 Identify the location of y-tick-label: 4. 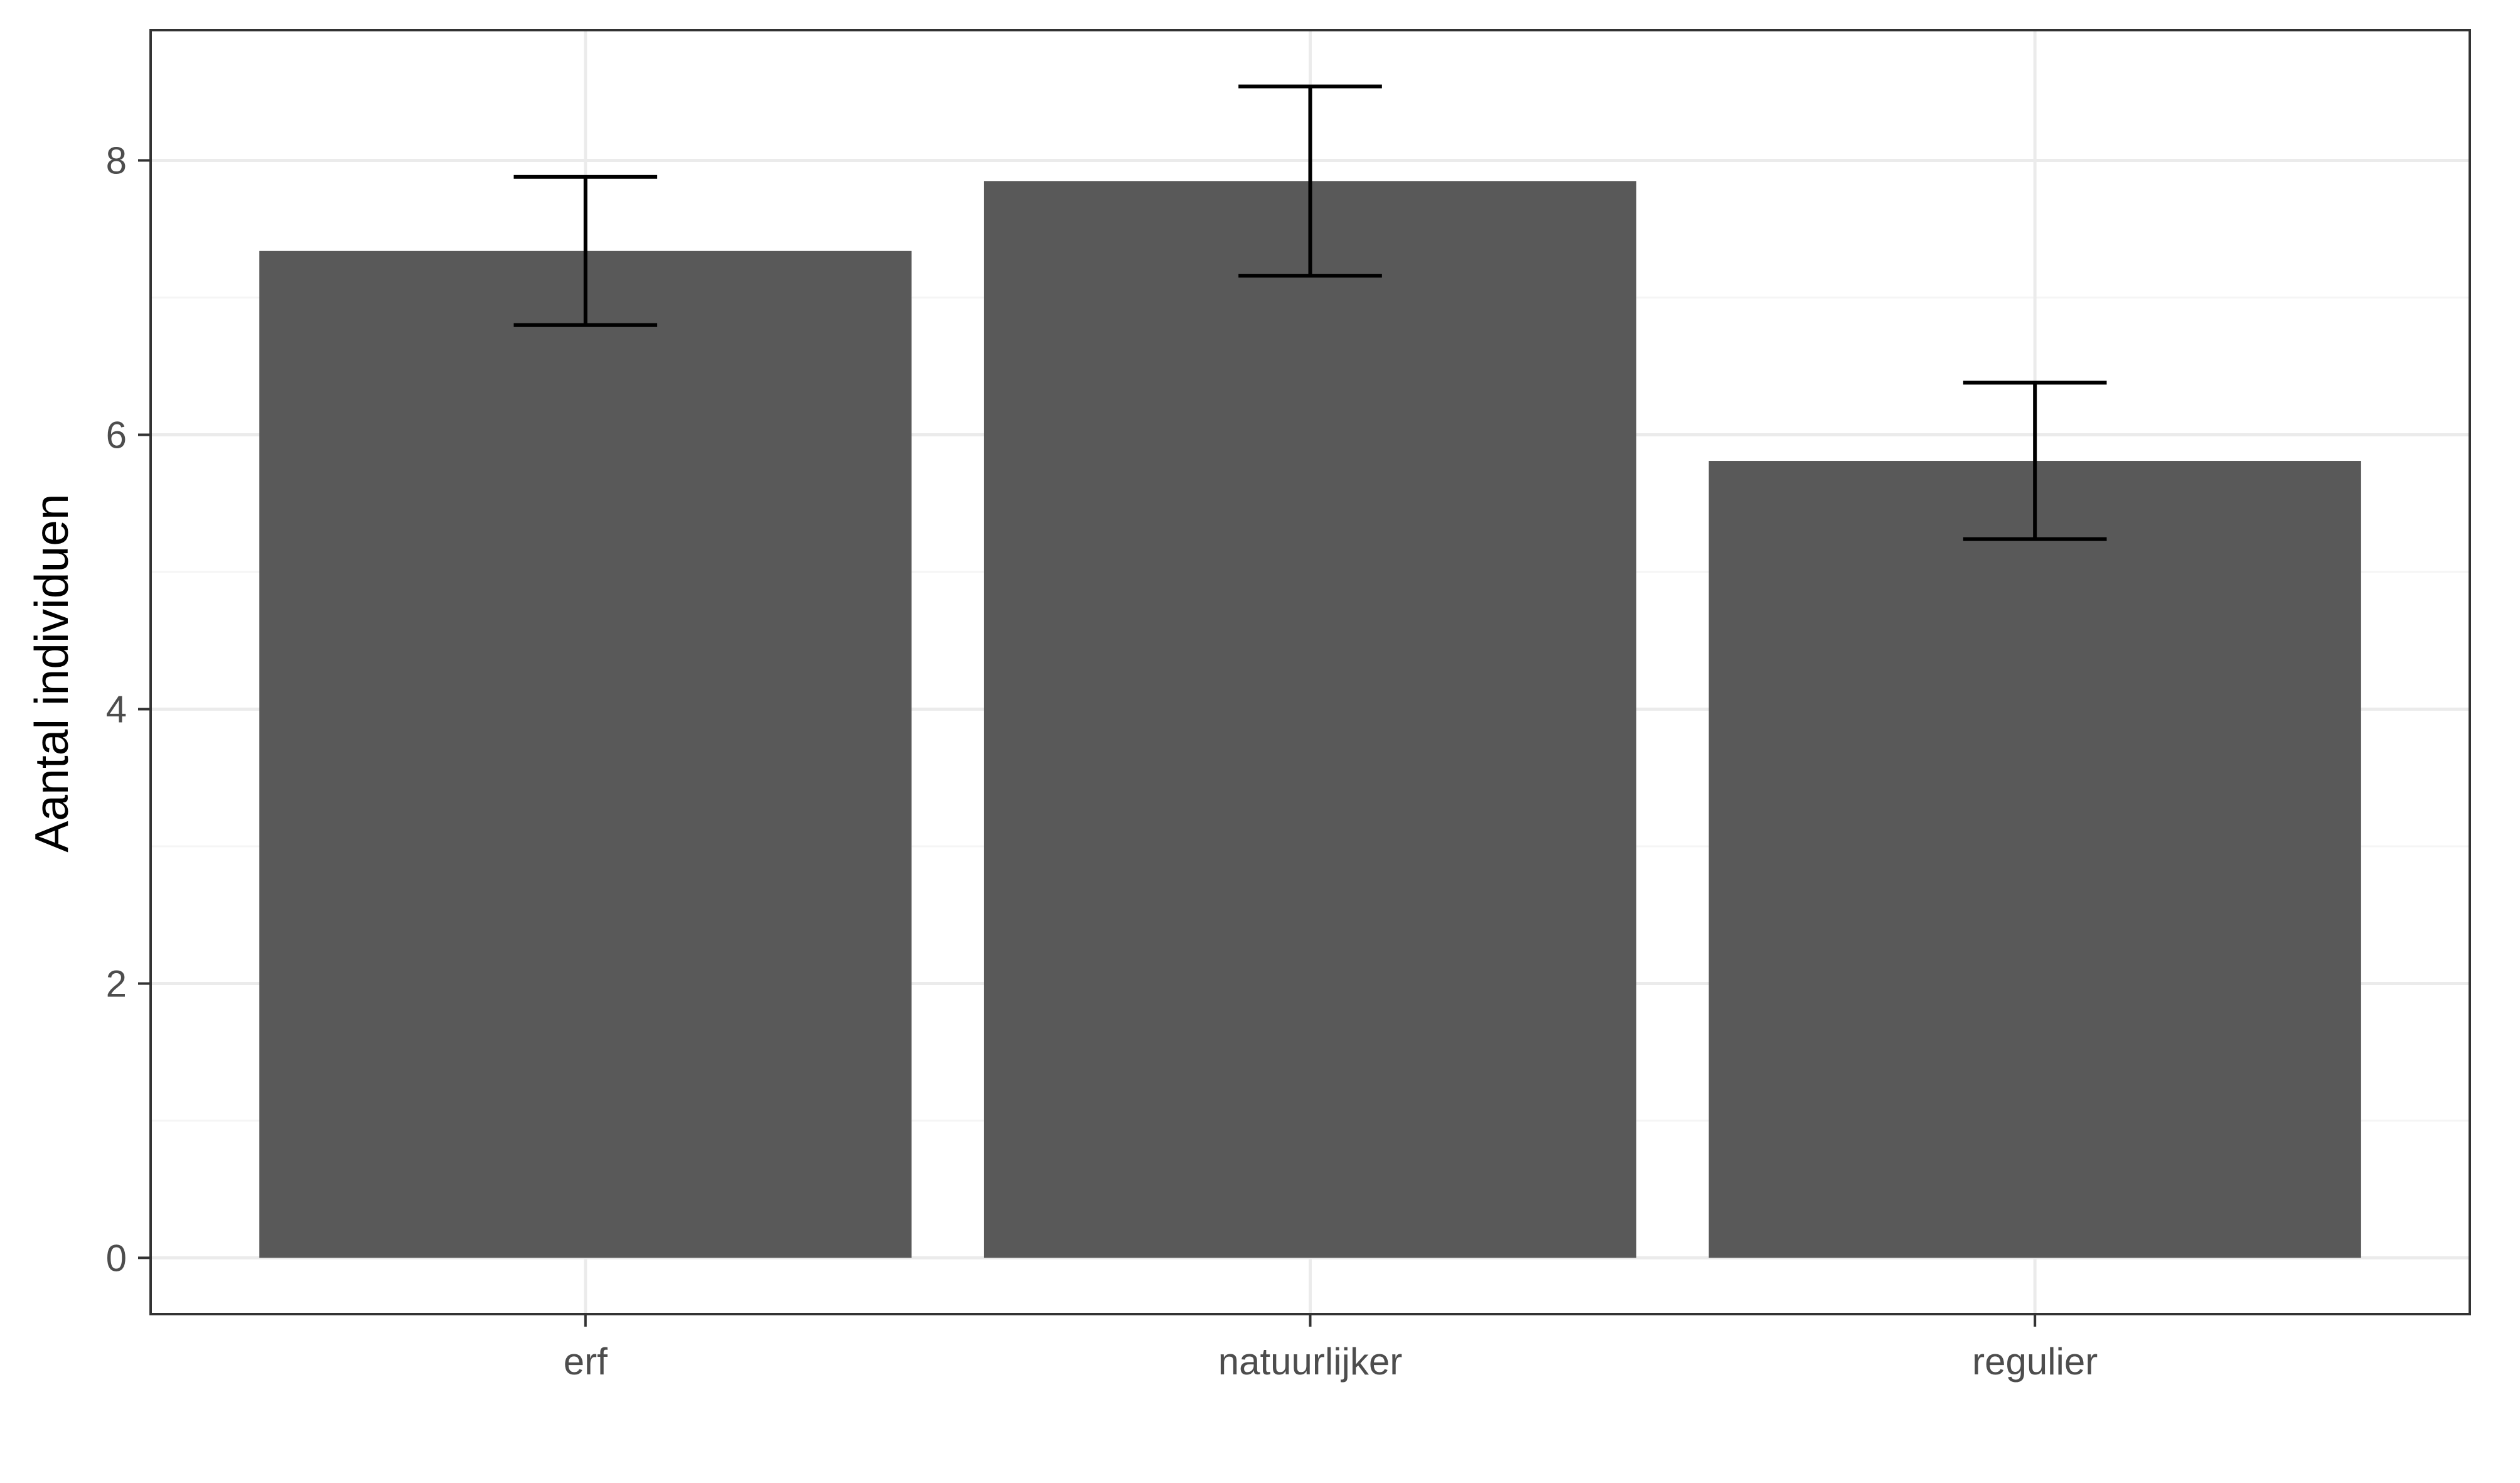
(116, 709).